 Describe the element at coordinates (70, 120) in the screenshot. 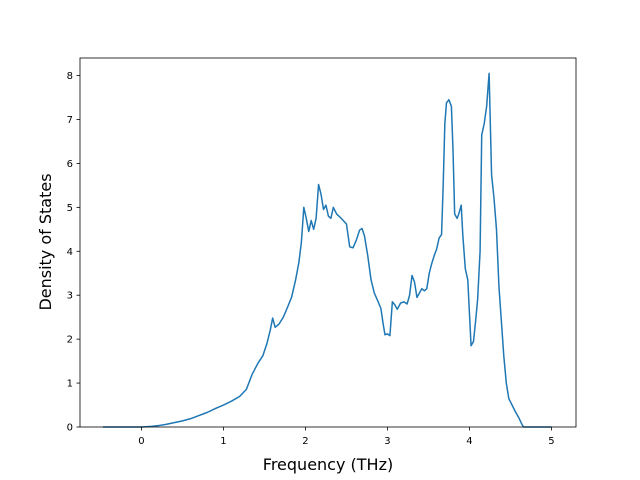

I see `y-tick-label: 7` at that location.